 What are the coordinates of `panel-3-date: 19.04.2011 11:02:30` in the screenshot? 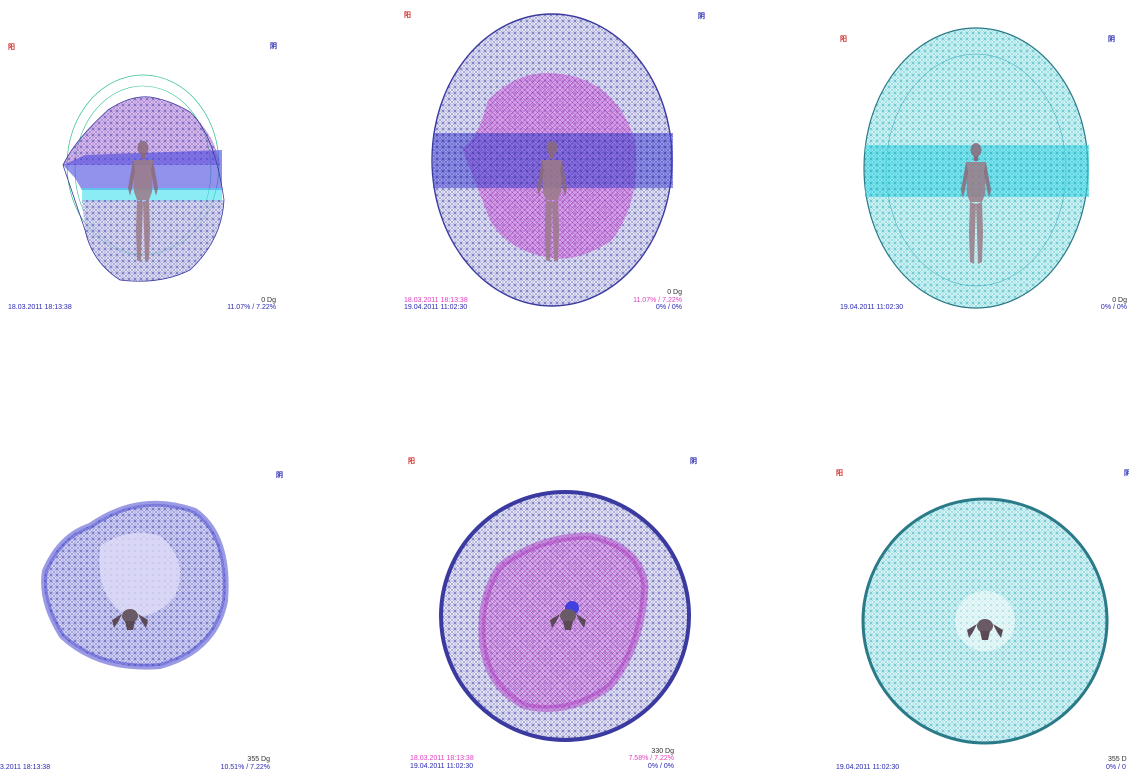 It's located at (872, 307).